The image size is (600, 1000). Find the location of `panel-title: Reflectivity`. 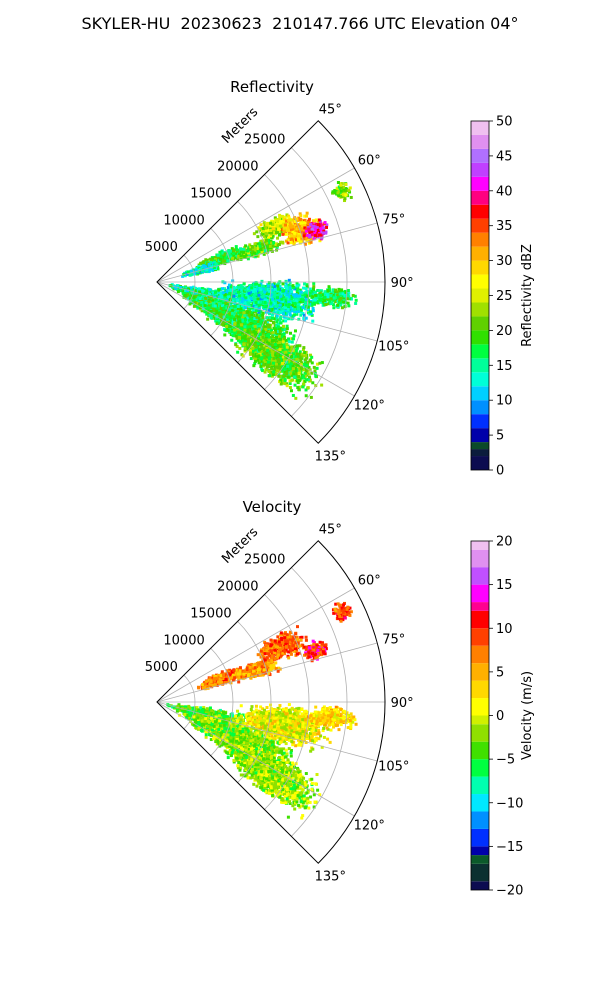

panel-title: Reflectivity is located at coordinates (272, 87).